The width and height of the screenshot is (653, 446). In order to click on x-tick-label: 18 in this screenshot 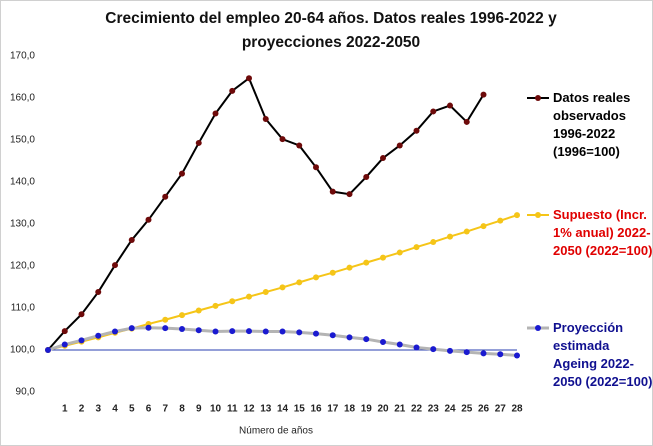, I will do `click(350, 409)`.